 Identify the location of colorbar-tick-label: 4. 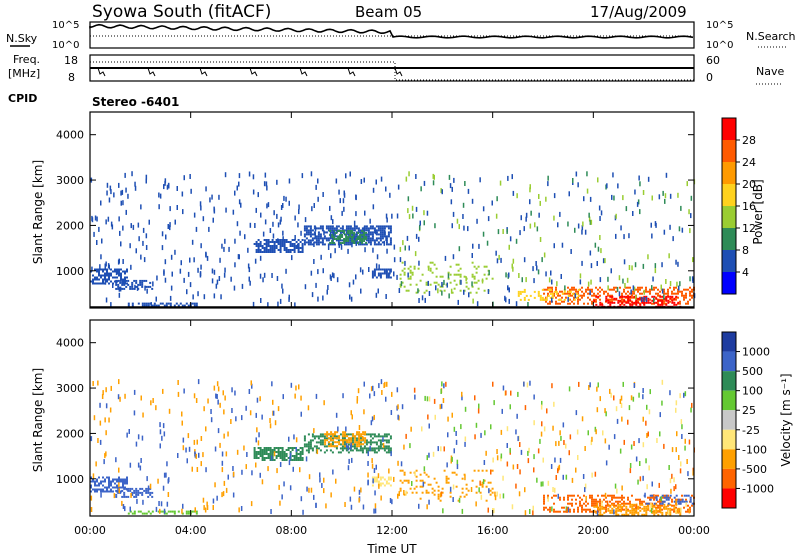
(745, 272).